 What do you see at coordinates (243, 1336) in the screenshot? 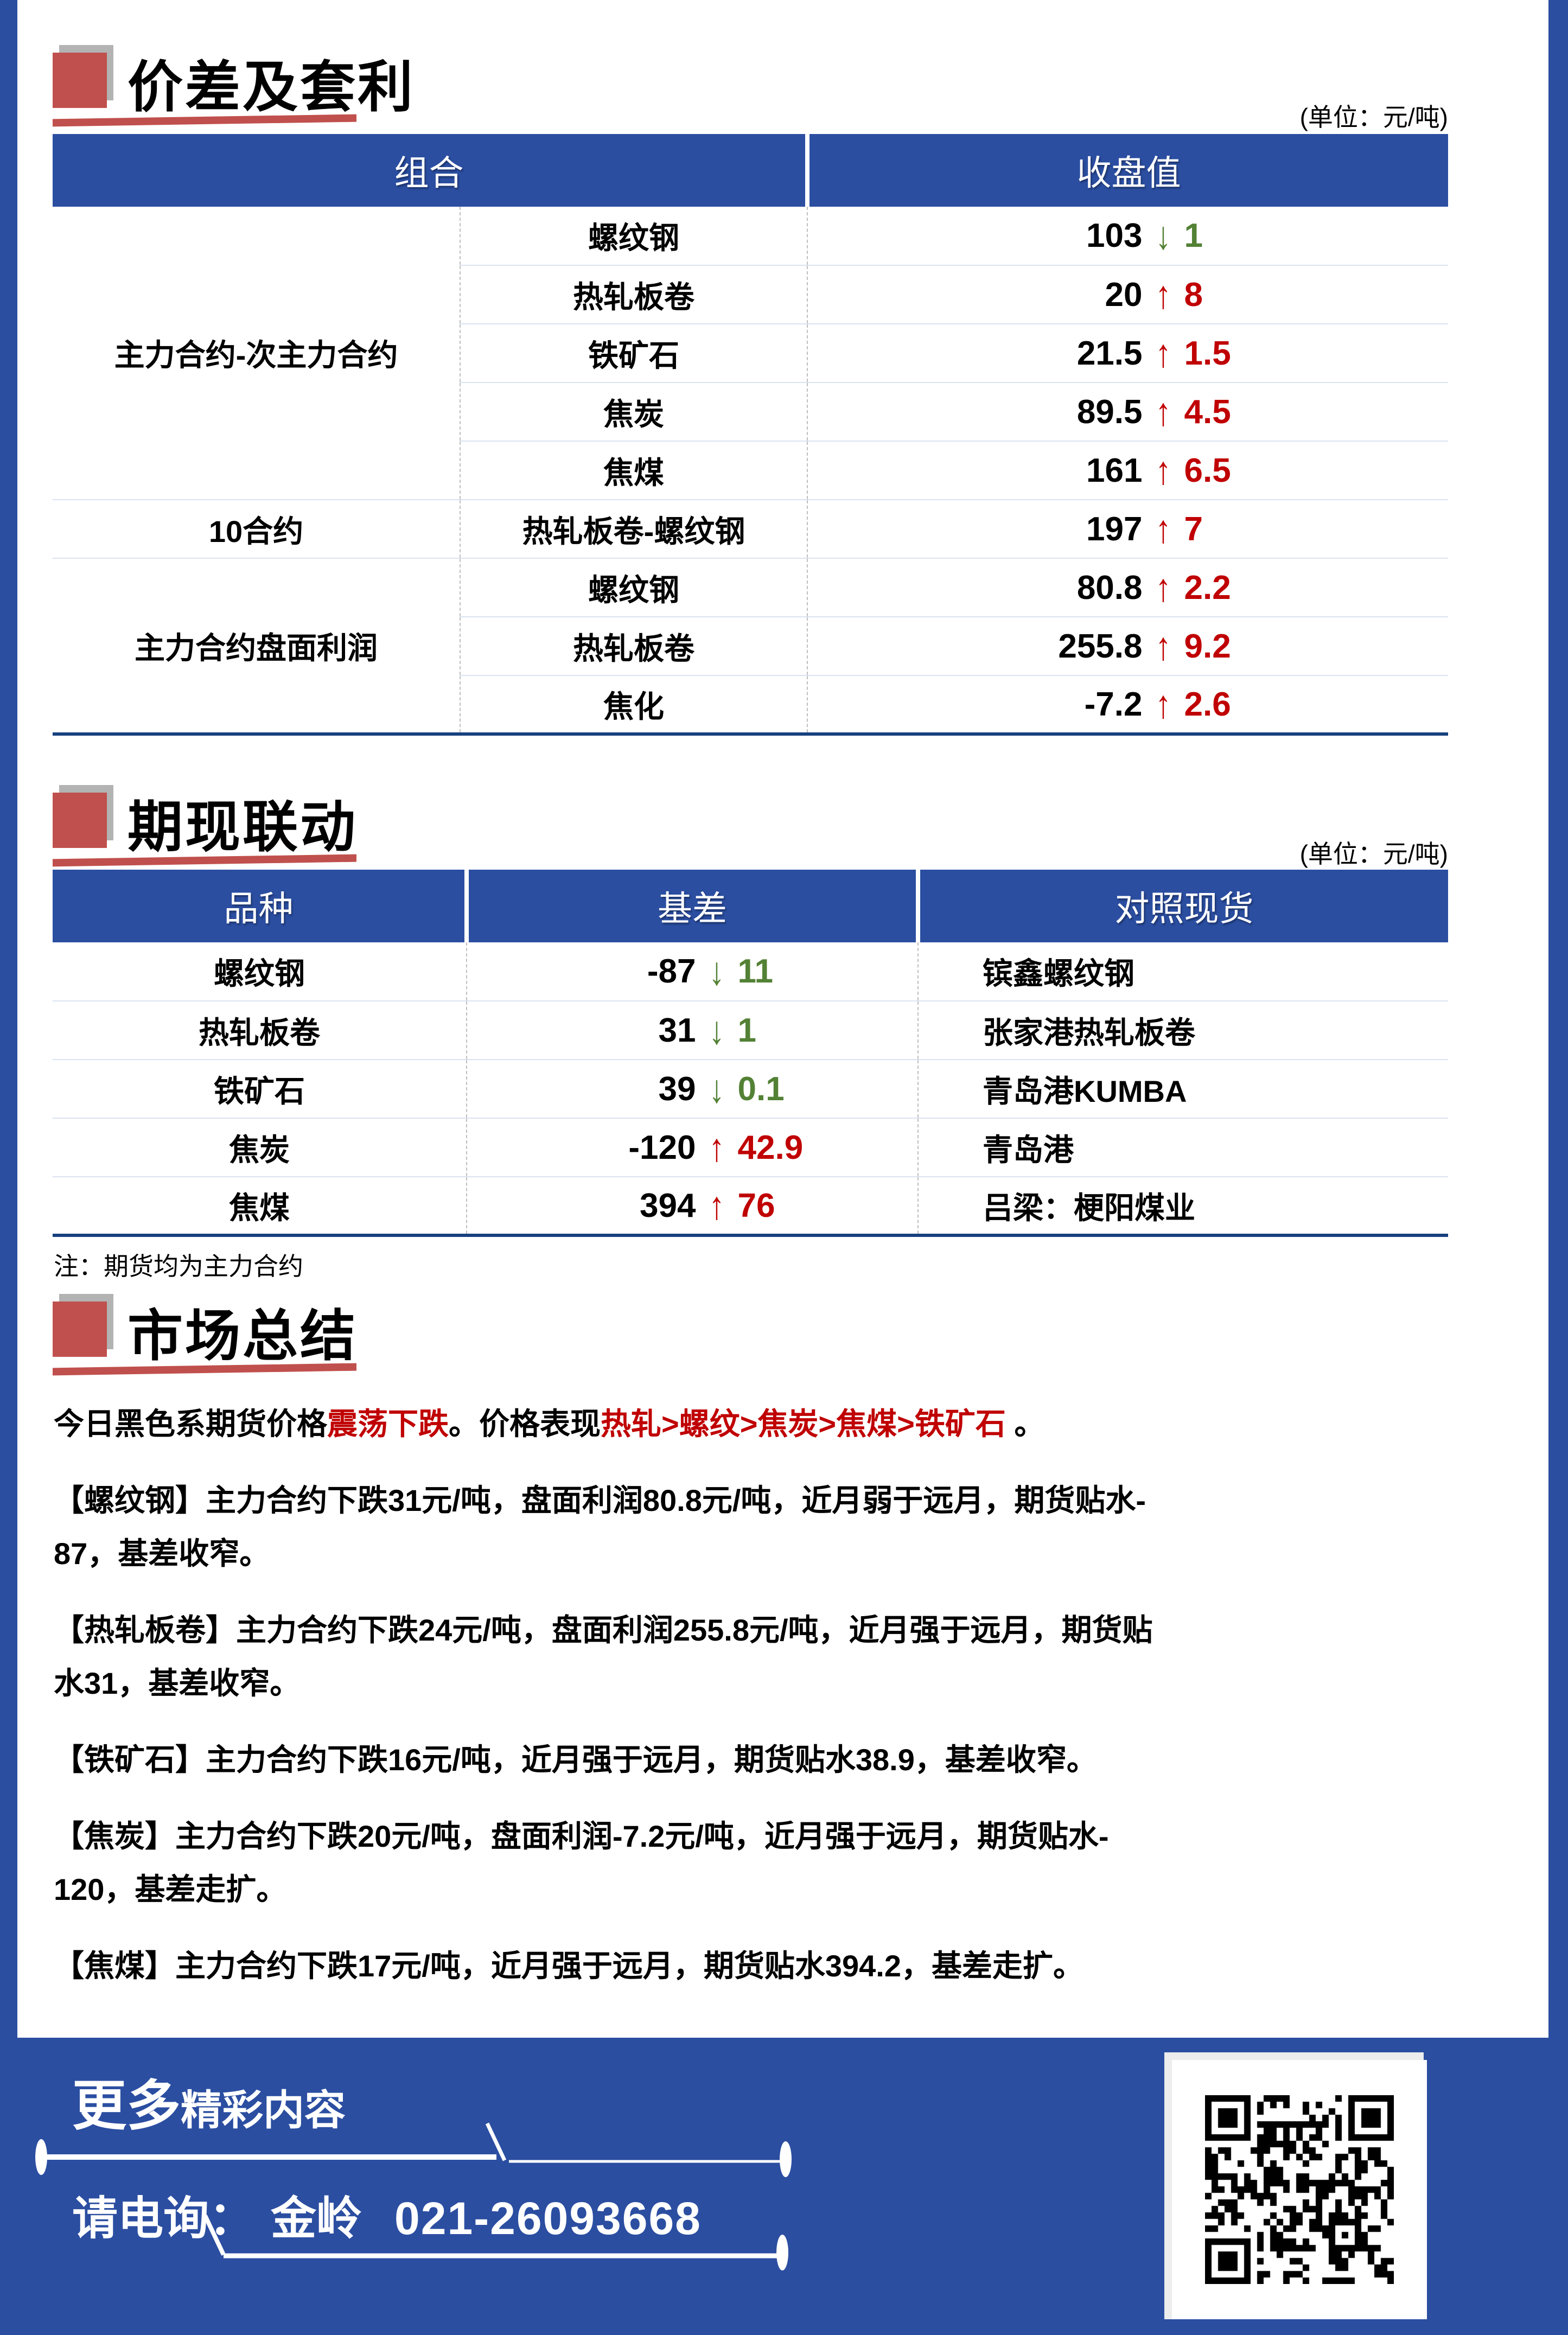
I see `section-title: 市场总结` at bounding box center [243, 1336].